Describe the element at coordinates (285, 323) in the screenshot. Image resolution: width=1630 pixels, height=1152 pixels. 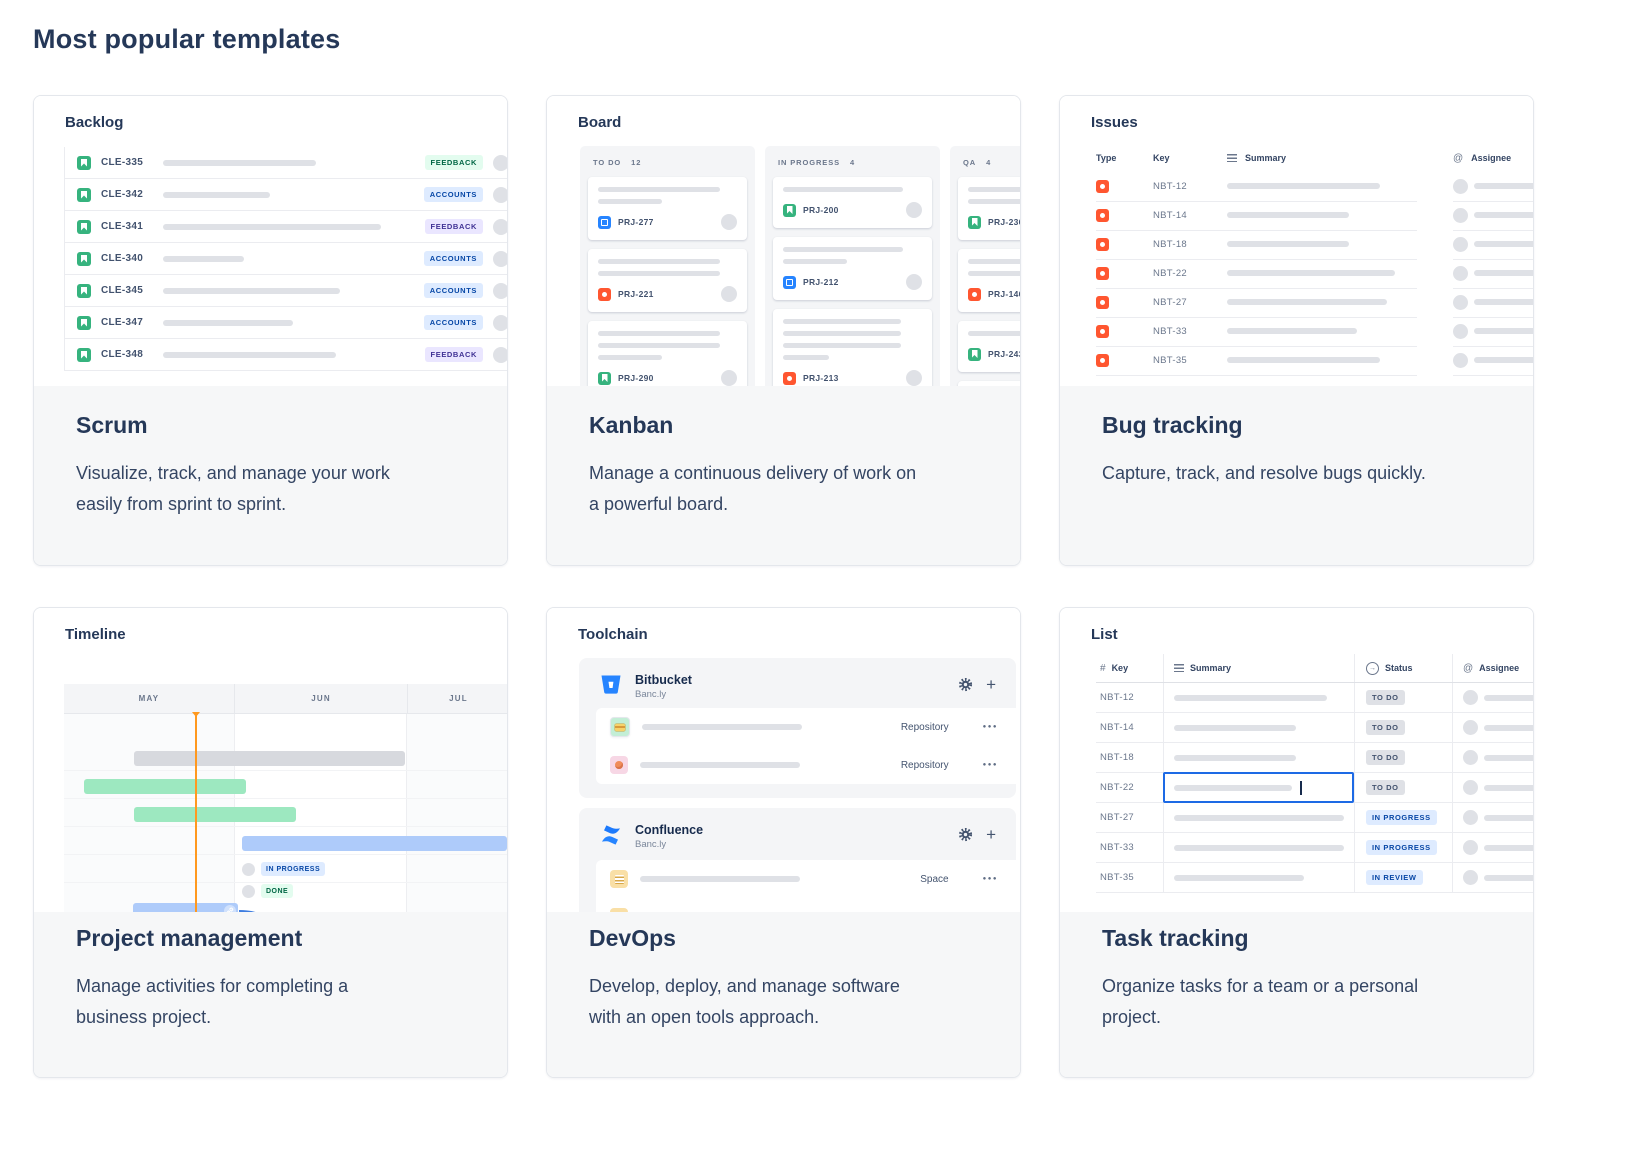
I see `backlog-row: CLE-347 ACCOUNTS` at that location.